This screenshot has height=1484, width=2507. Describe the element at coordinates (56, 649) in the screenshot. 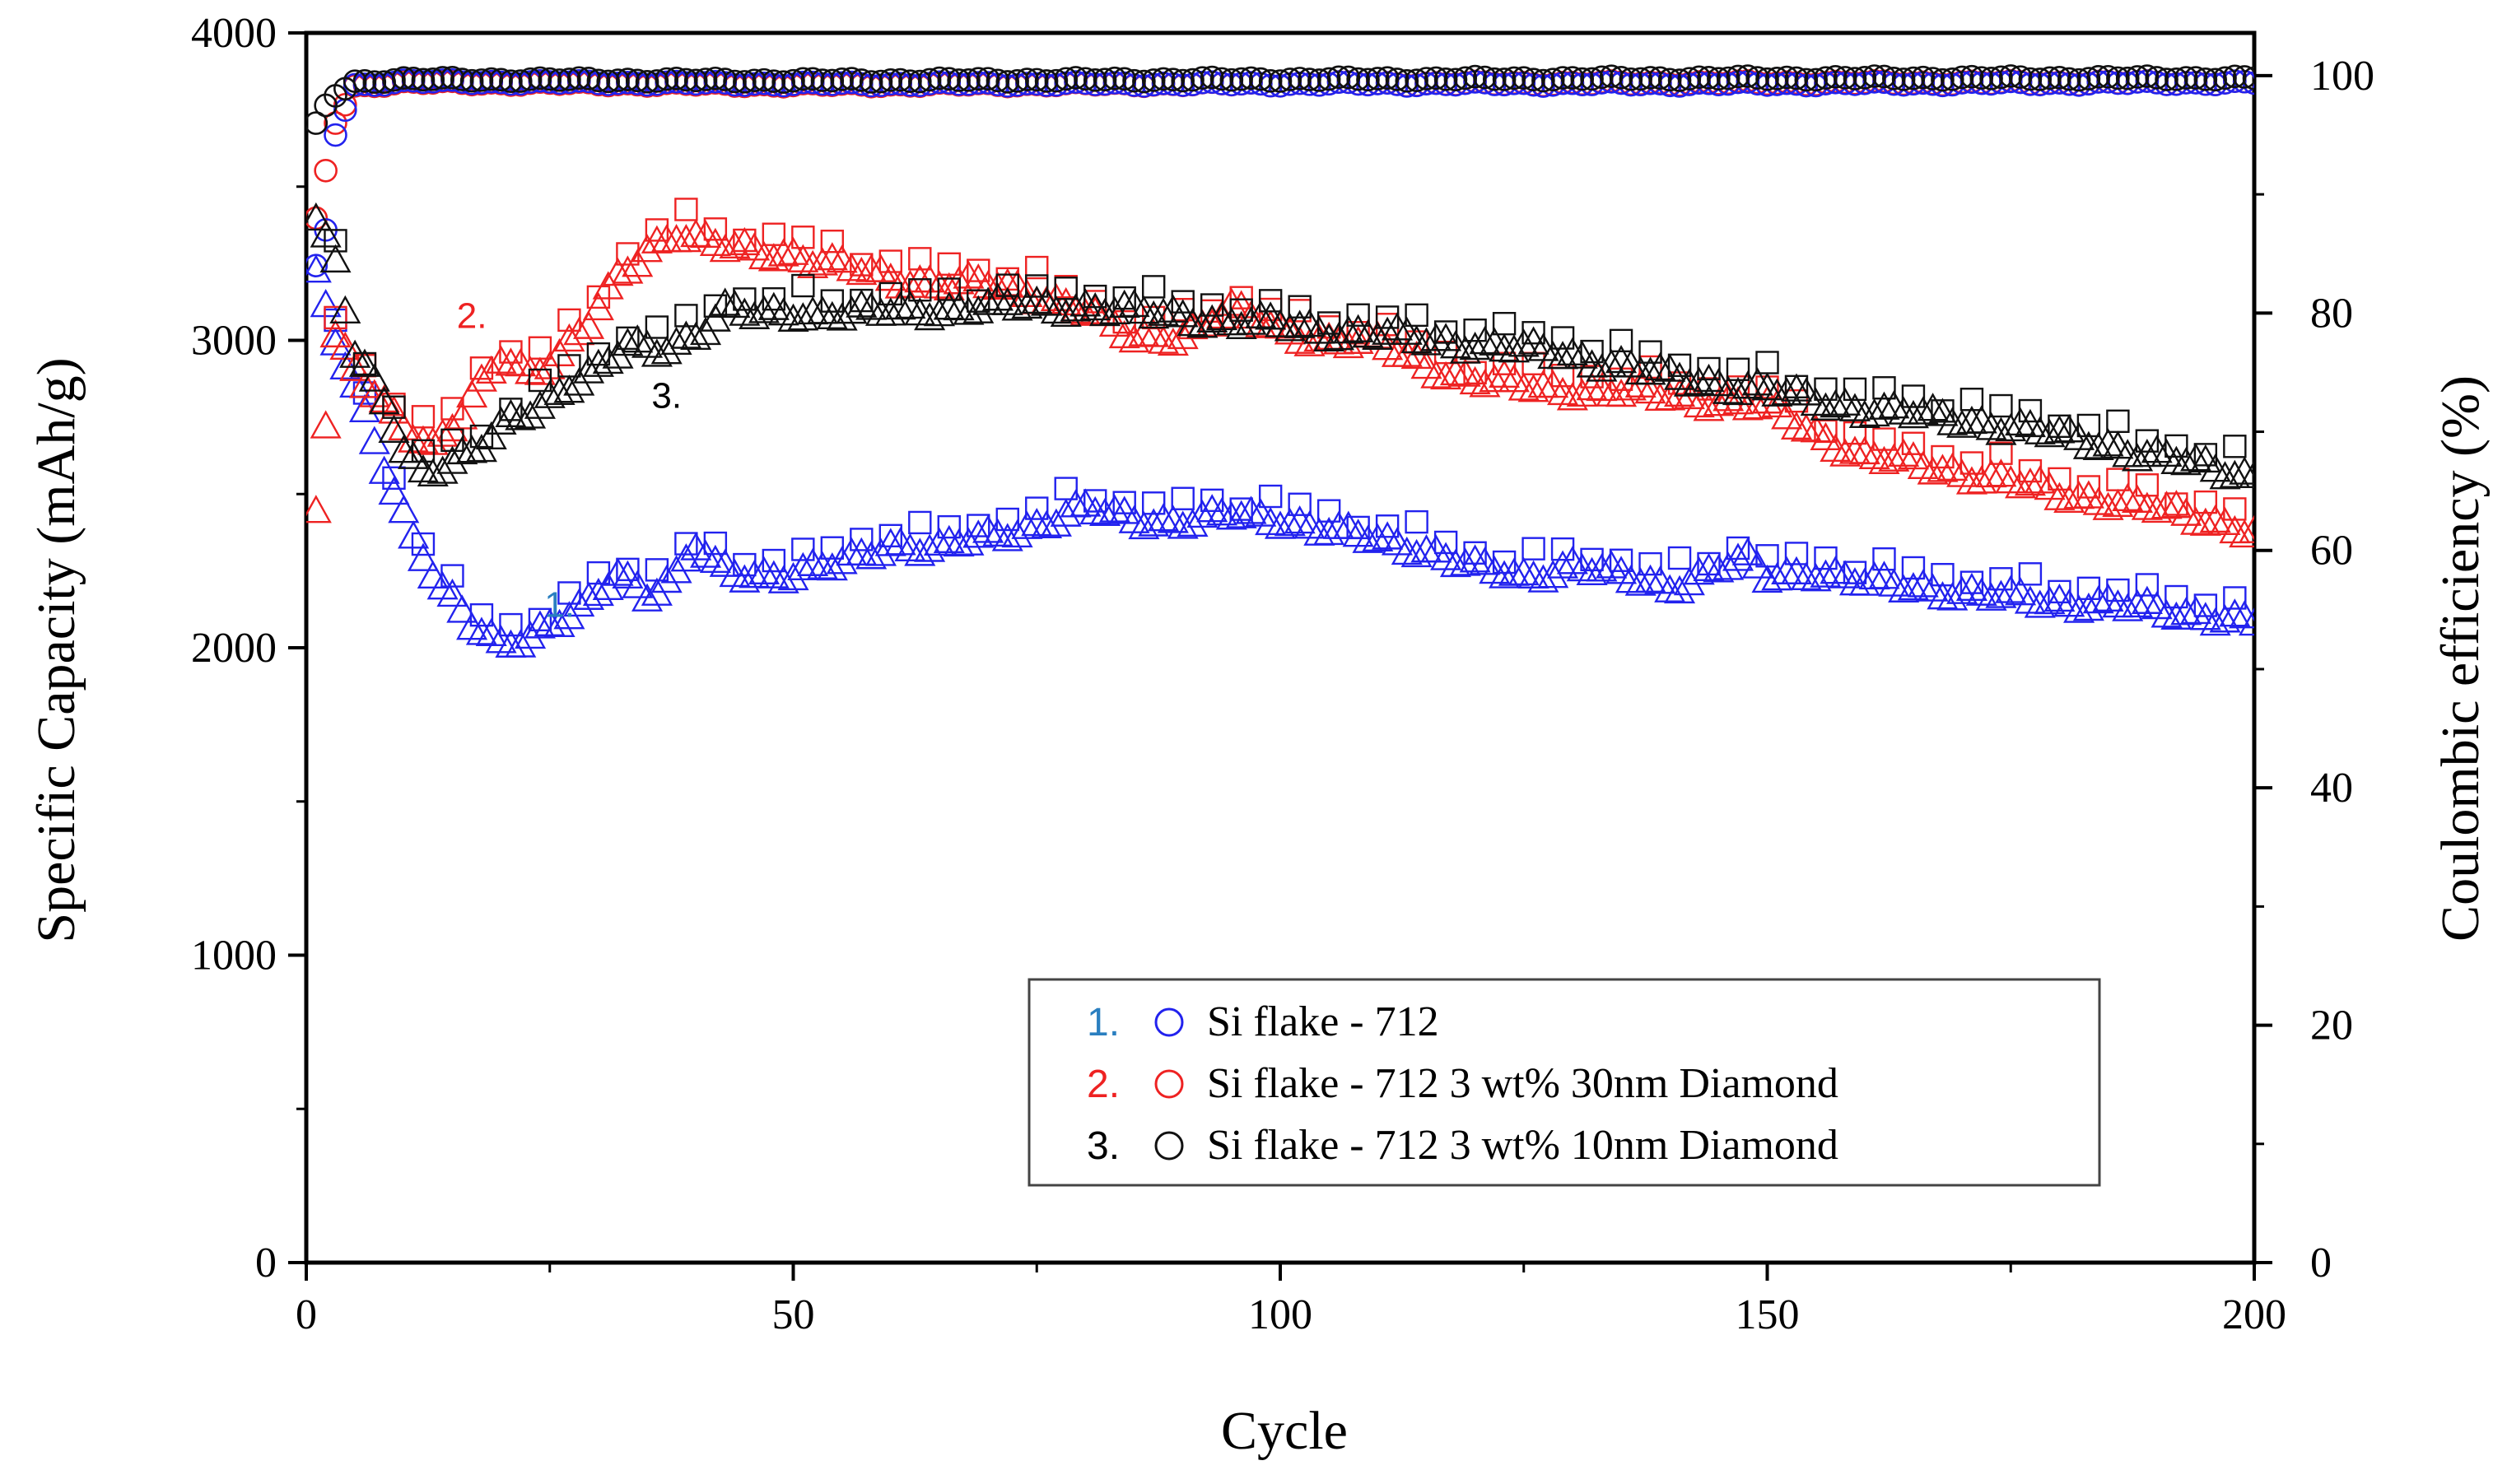

I see `y-axis-left-title: Specific Capacity (mAh/g)` at that location.